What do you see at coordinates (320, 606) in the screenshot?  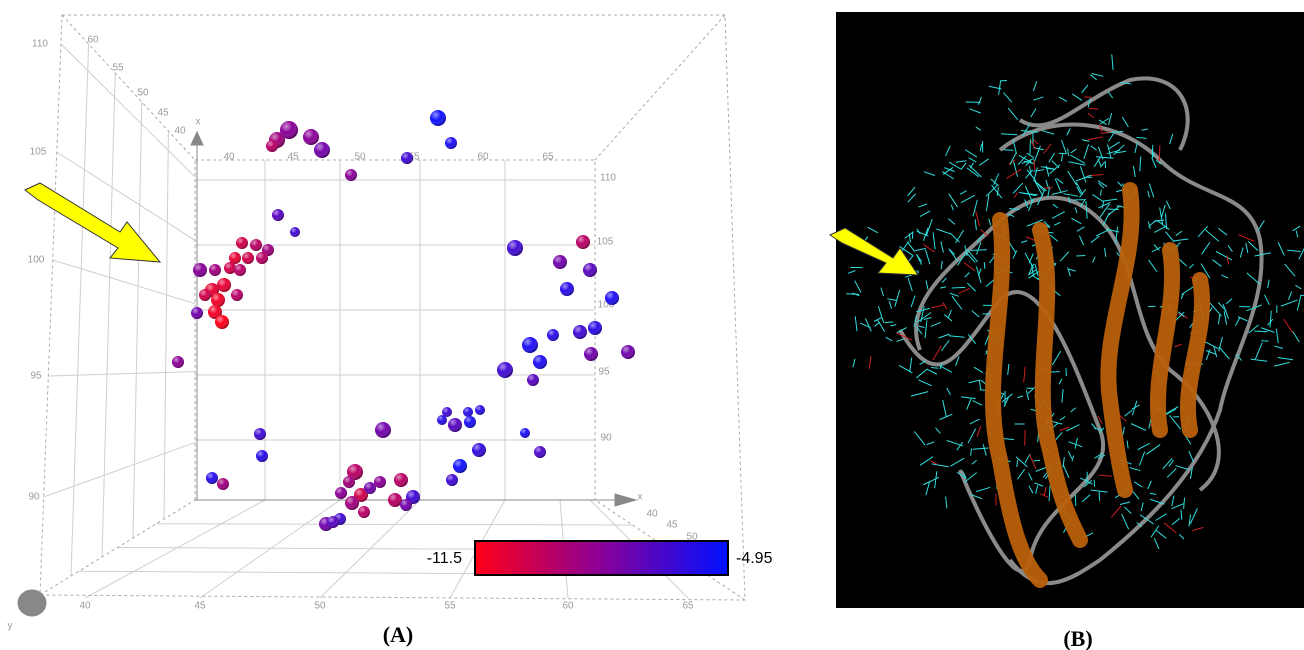 I see `tick-label: 50` at bounding box center [320, 606].